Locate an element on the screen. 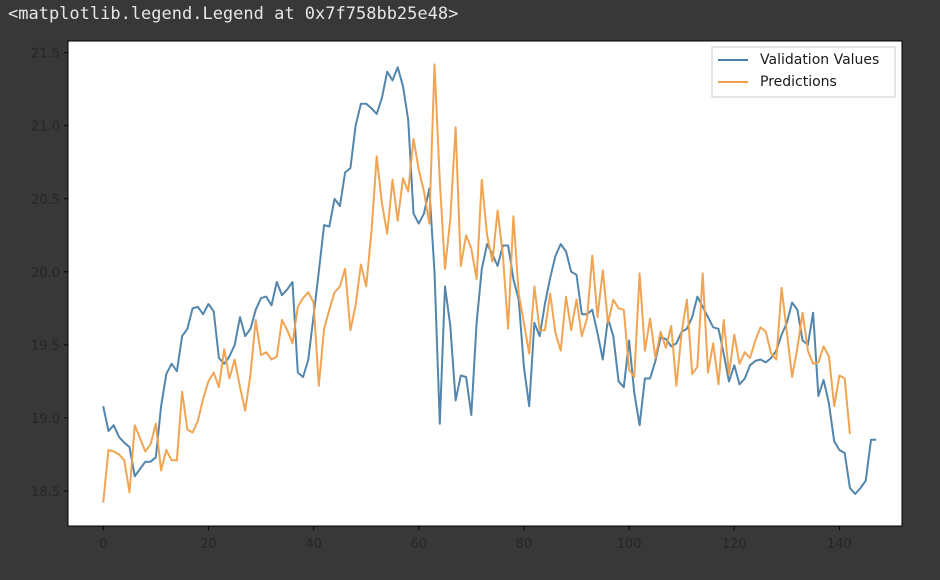  x-tick-label: 100 is located at coordinates (629, 544).